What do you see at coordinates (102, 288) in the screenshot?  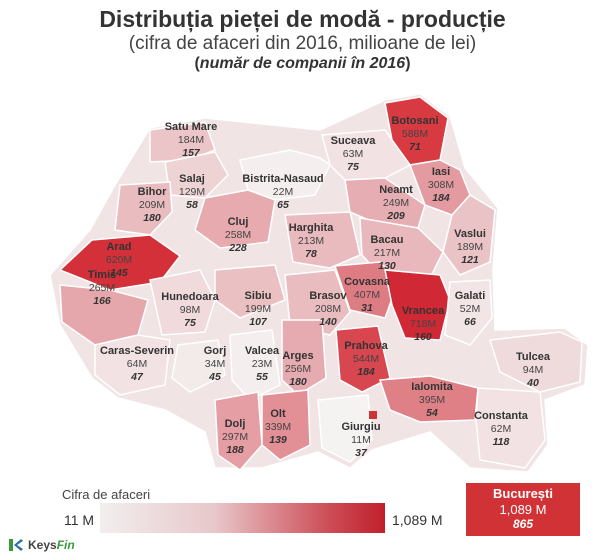 I see `county-value-timis: 265M` at bounding box center [102, 288].